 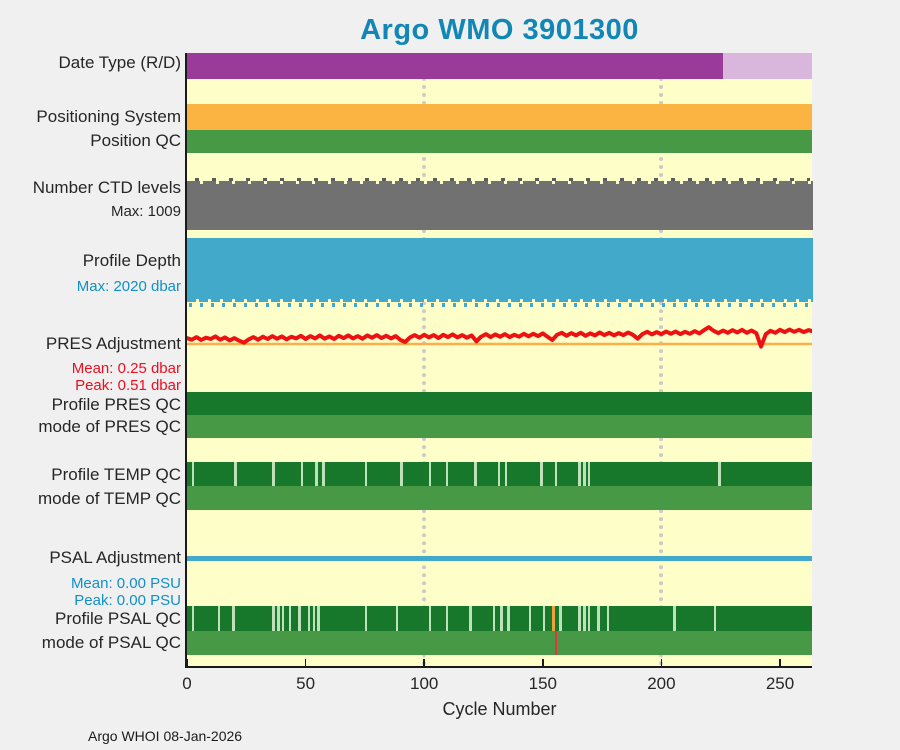 What do you see at coordinates (499, 709) in the screenshot?
I see `x-axis-label: Cycle Number` at bounding box center [499, 709].